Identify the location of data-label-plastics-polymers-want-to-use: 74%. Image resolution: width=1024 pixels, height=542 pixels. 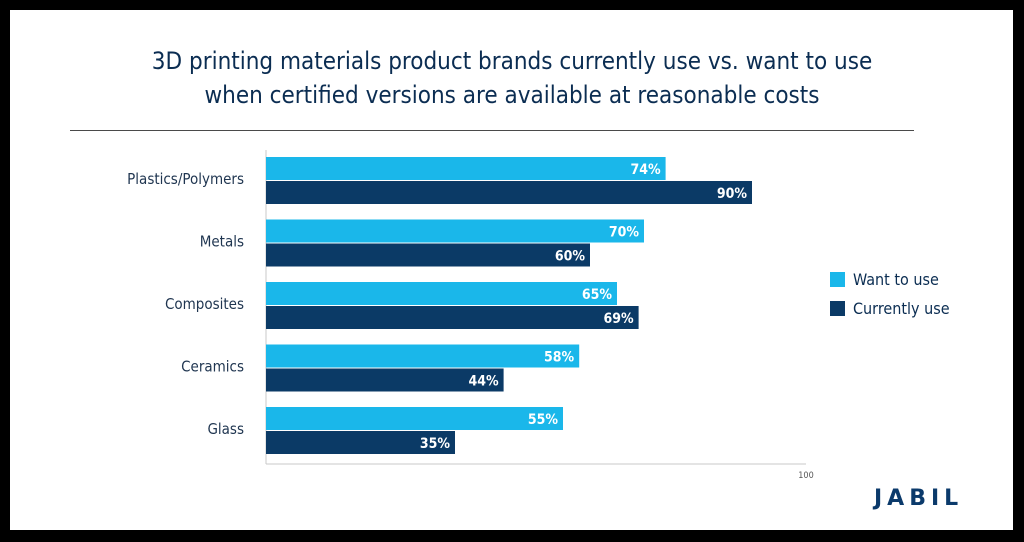
(645, 170).